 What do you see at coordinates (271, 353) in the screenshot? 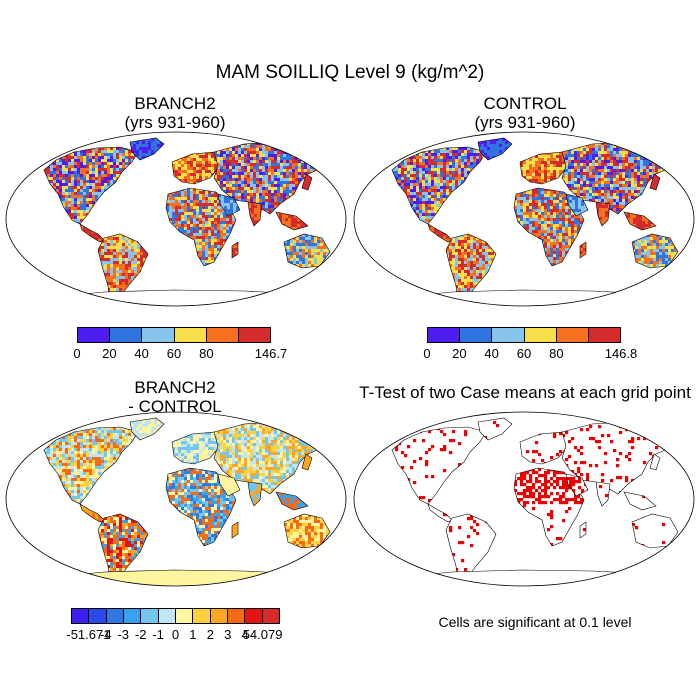
I see `colorbar-tick-label: 146.7` at bounding box center [271, 353].